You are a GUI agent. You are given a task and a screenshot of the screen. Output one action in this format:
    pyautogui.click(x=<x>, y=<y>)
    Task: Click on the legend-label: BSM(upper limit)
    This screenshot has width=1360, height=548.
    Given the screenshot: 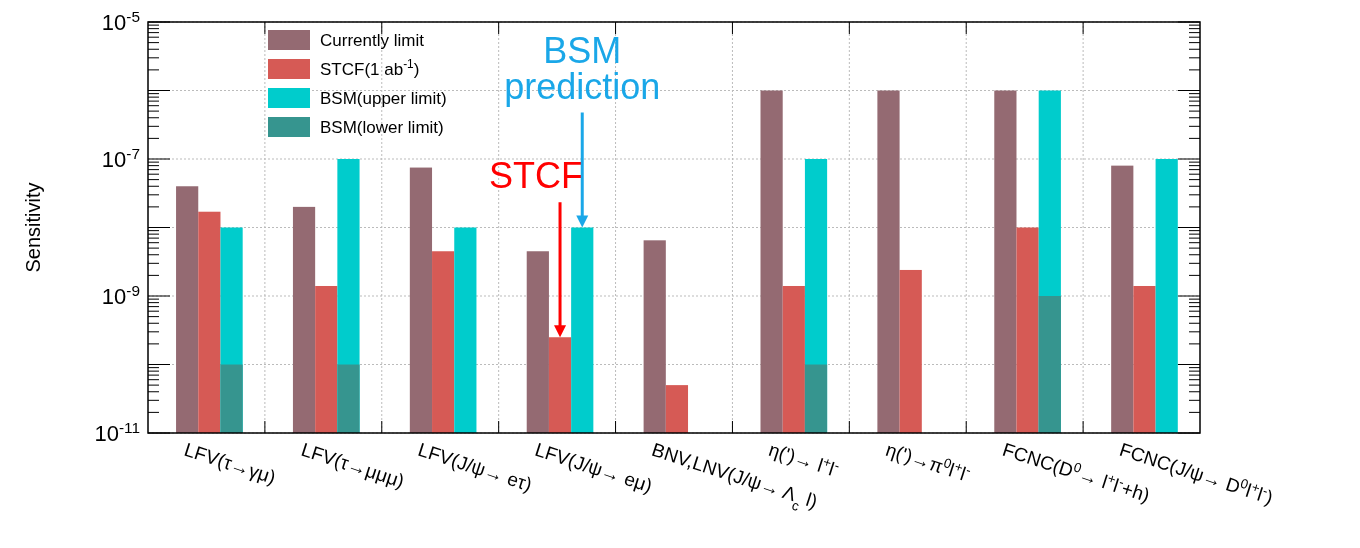 What is the action you would take?
    pyautogui.click(x=383, y=98)
    